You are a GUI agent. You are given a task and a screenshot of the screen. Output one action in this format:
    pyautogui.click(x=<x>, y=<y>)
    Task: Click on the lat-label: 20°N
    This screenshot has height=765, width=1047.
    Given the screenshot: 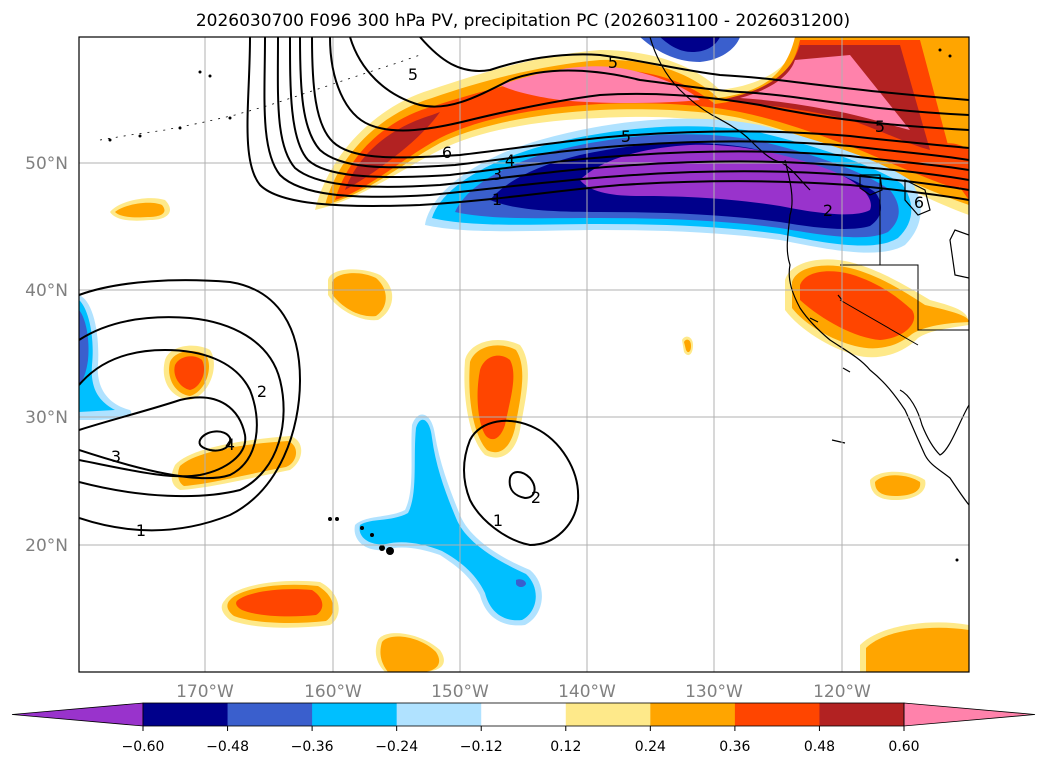 What is the action you would take?
    pyautogui.click(x=46, y=546)
    